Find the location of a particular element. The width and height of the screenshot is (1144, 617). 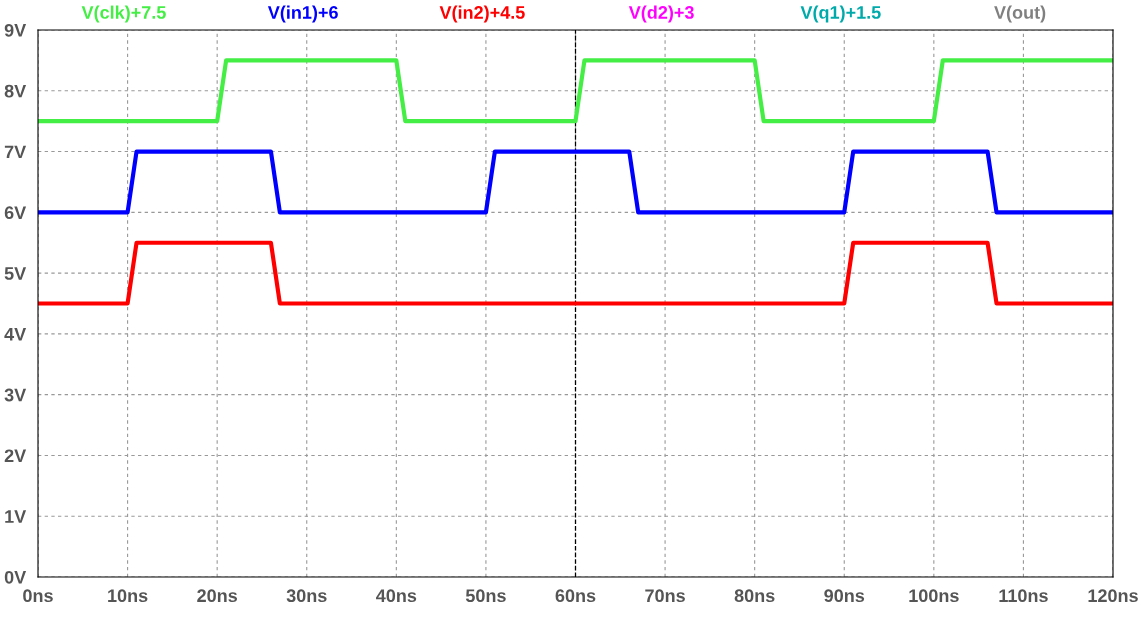

legend-label: V(d2)+3 is located at coordinates (661, 14).